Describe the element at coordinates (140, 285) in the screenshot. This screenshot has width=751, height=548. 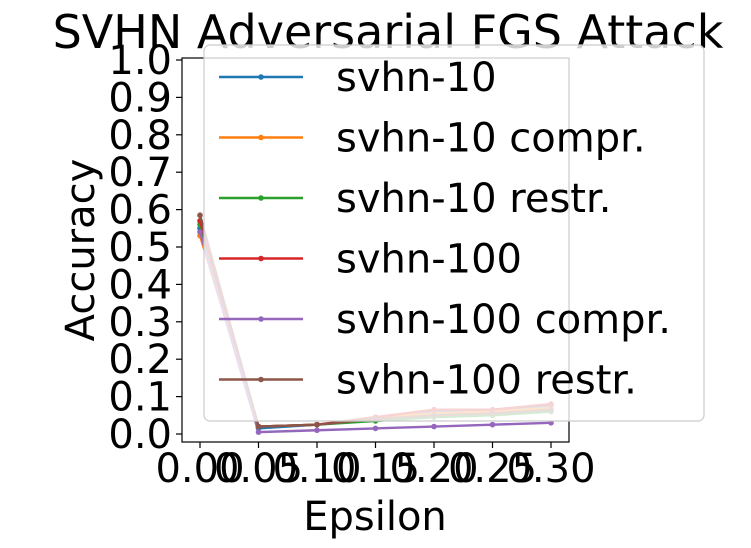
I see `y-tick-label: 0.4` at that location.